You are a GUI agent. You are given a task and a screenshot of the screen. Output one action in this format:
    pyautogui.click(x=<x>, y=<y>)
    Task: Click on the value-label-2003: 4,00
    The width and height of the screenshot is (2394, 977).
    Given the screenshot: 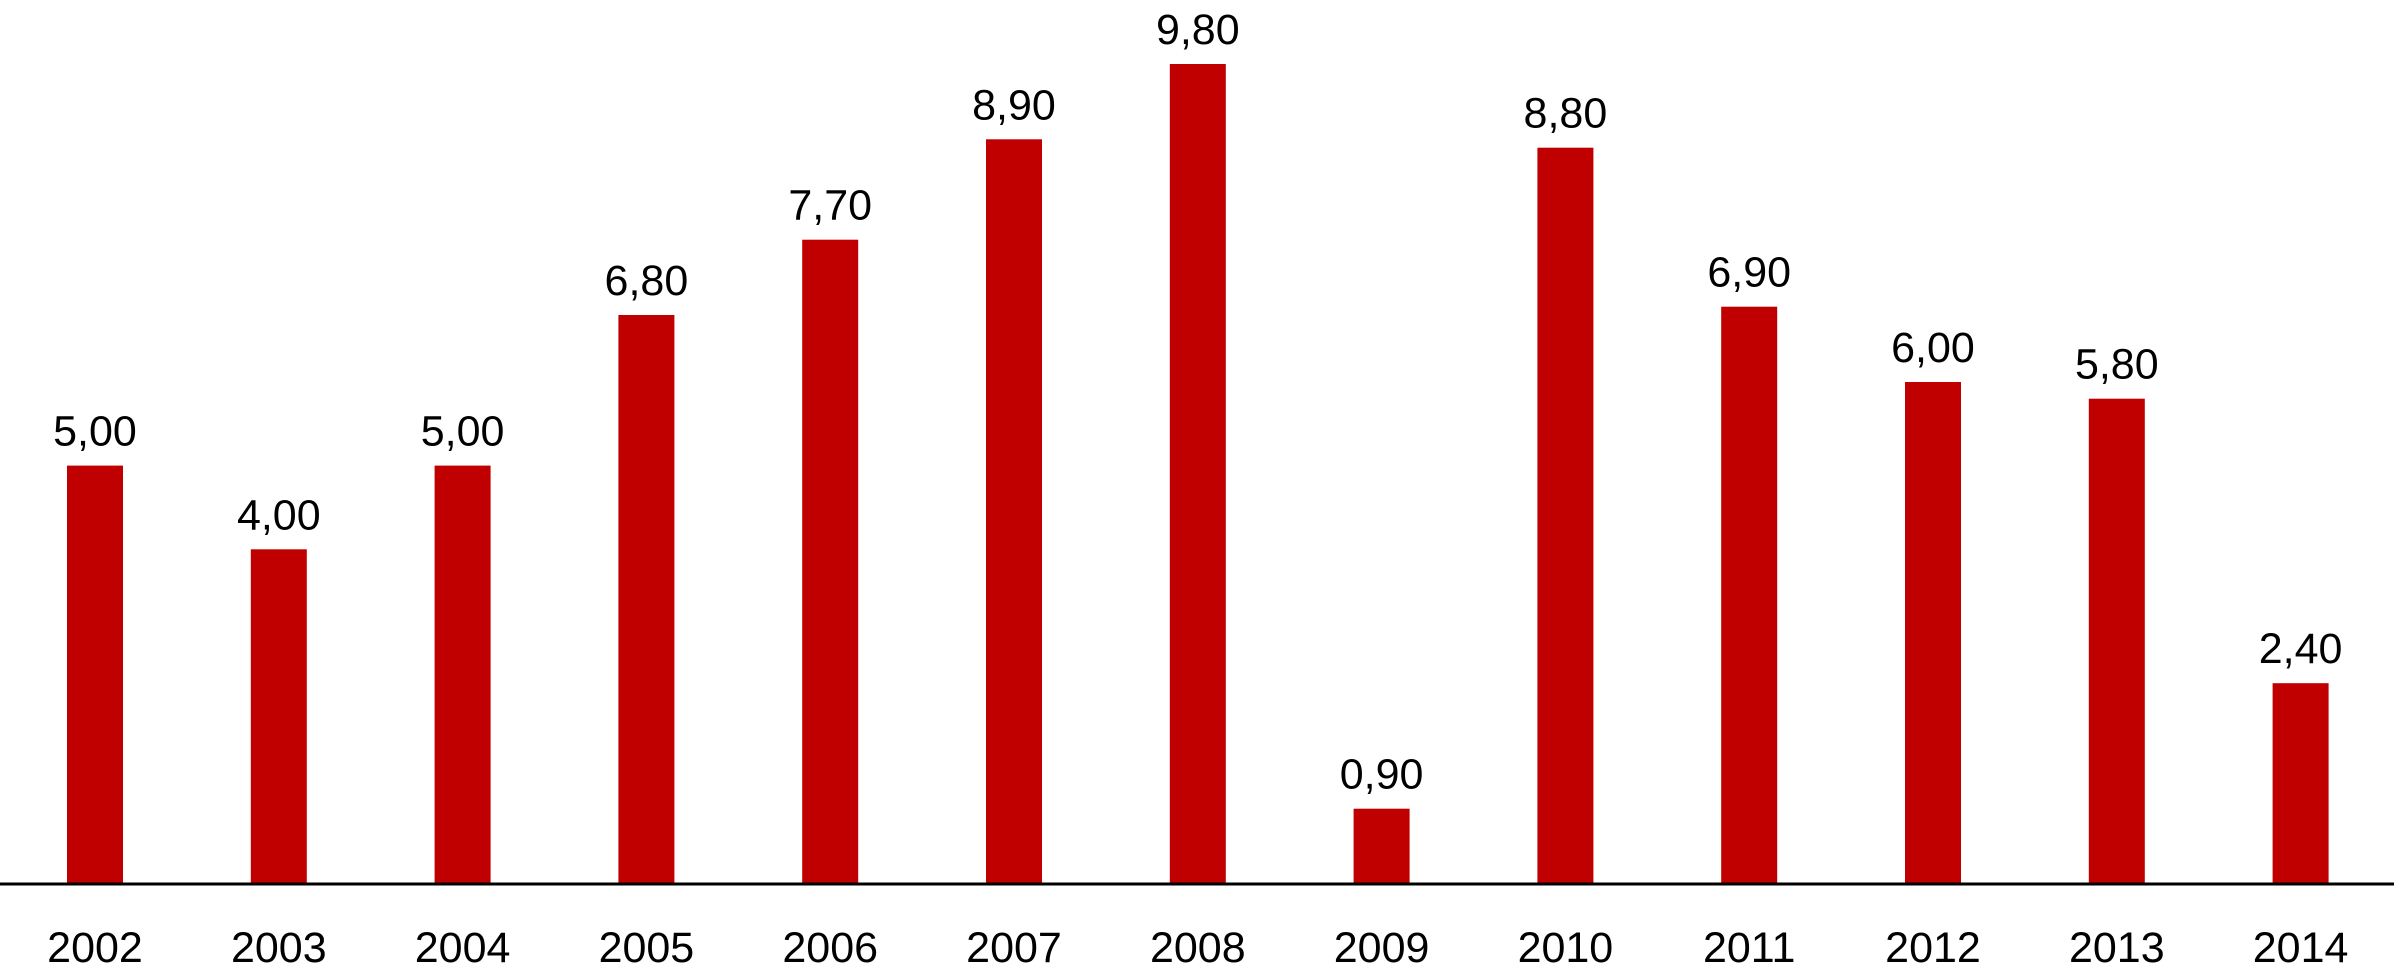 What is the action you would take?
    pyautogui.click(x=279, y=515)
    